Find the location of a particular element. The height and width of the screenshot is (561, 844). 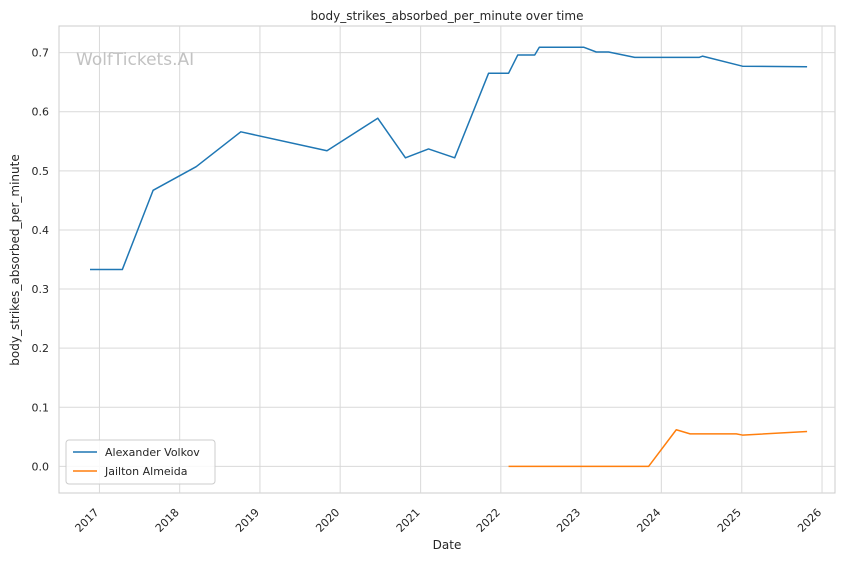

y-tick-label: 0.0 is located at coordinates (41, 466).